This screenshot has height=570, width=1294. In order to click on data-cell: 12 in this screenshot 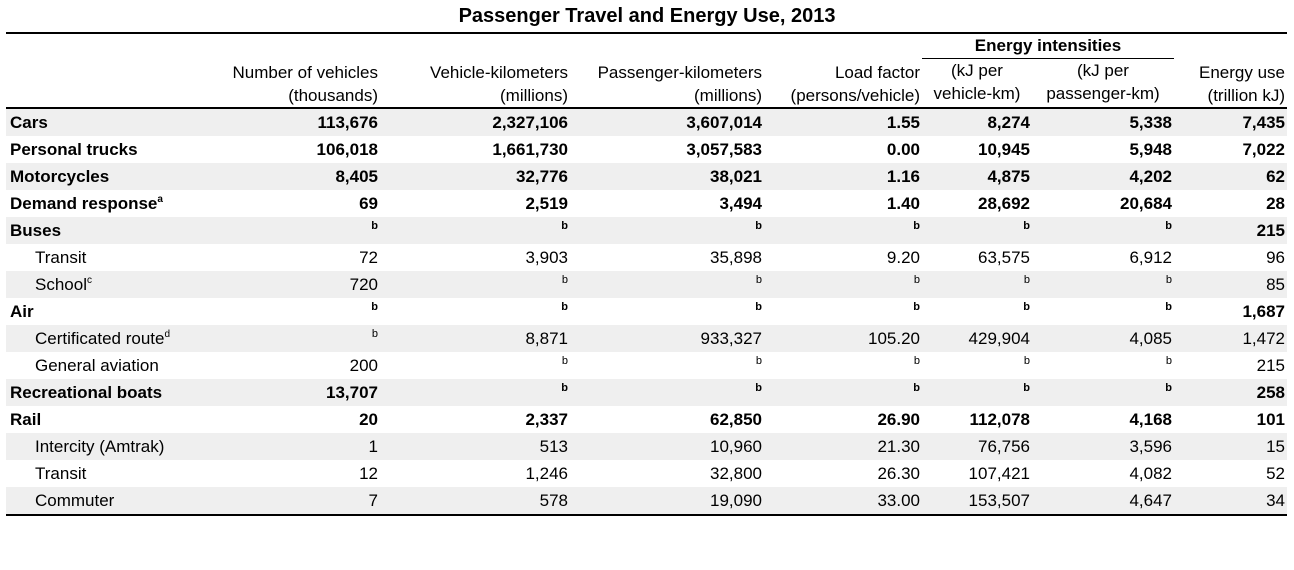, I will do `click(368, 473)`.